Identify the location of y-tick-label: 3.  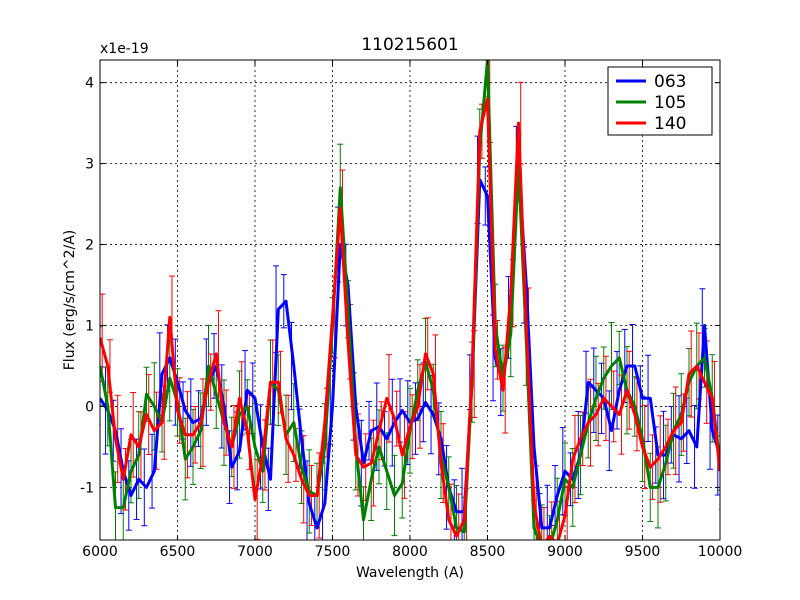
(89, 165).